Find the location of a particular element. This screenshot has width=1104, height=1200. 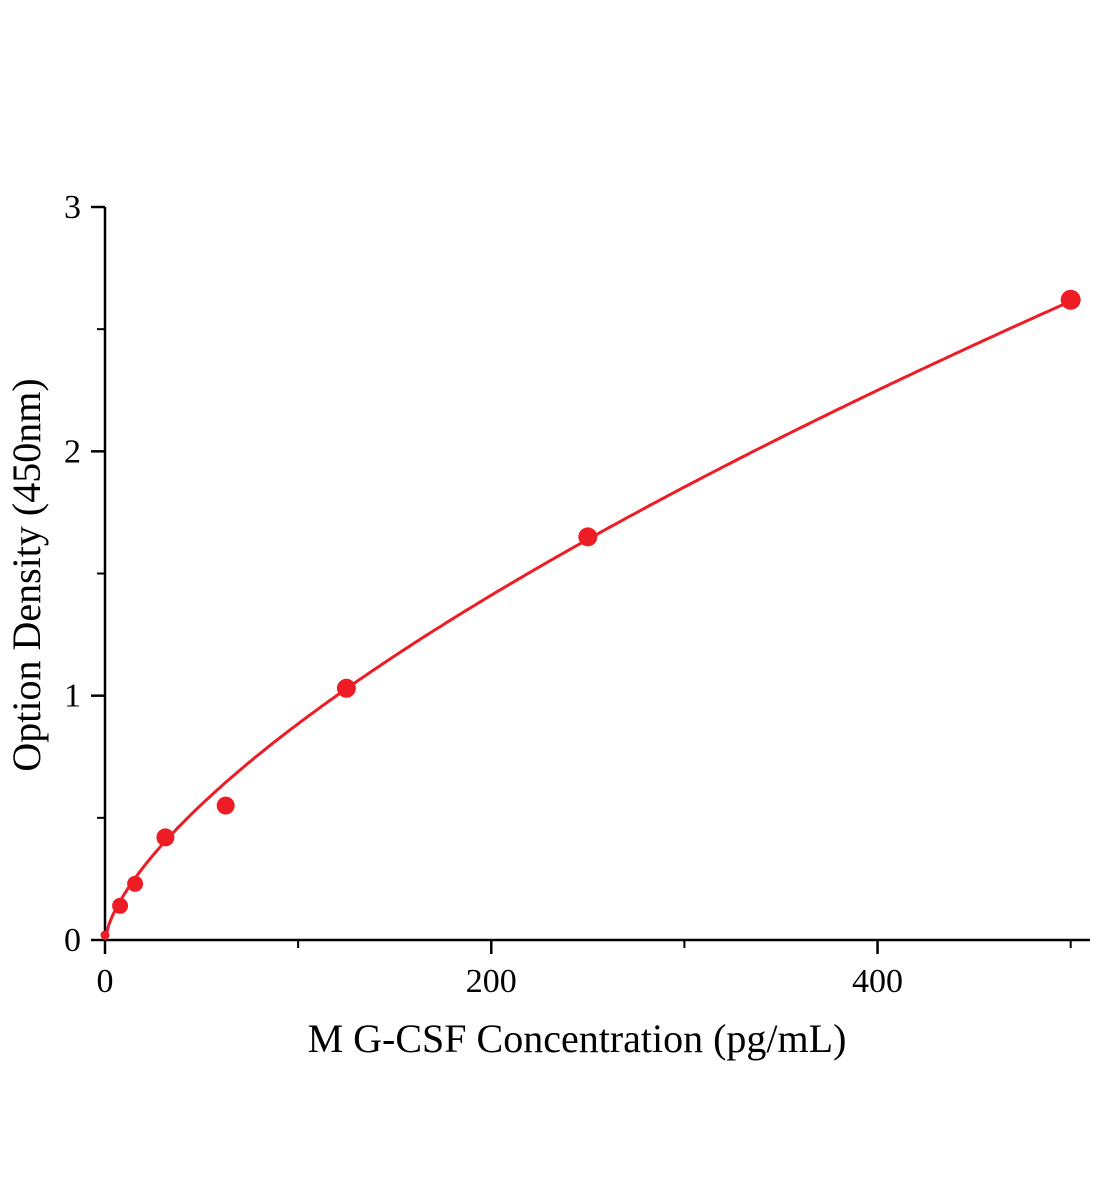

x-tick-label: 200 is located at coordinates (491, 981).